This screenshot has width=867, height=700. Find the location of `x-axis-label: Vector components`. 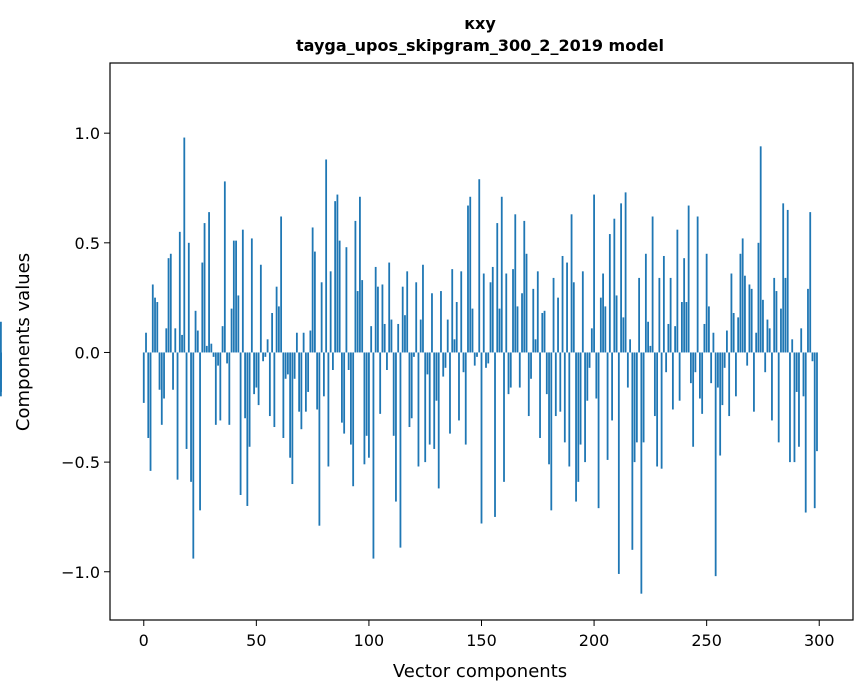

x-axis-label: Vector components is located at coordinates (480, 671).